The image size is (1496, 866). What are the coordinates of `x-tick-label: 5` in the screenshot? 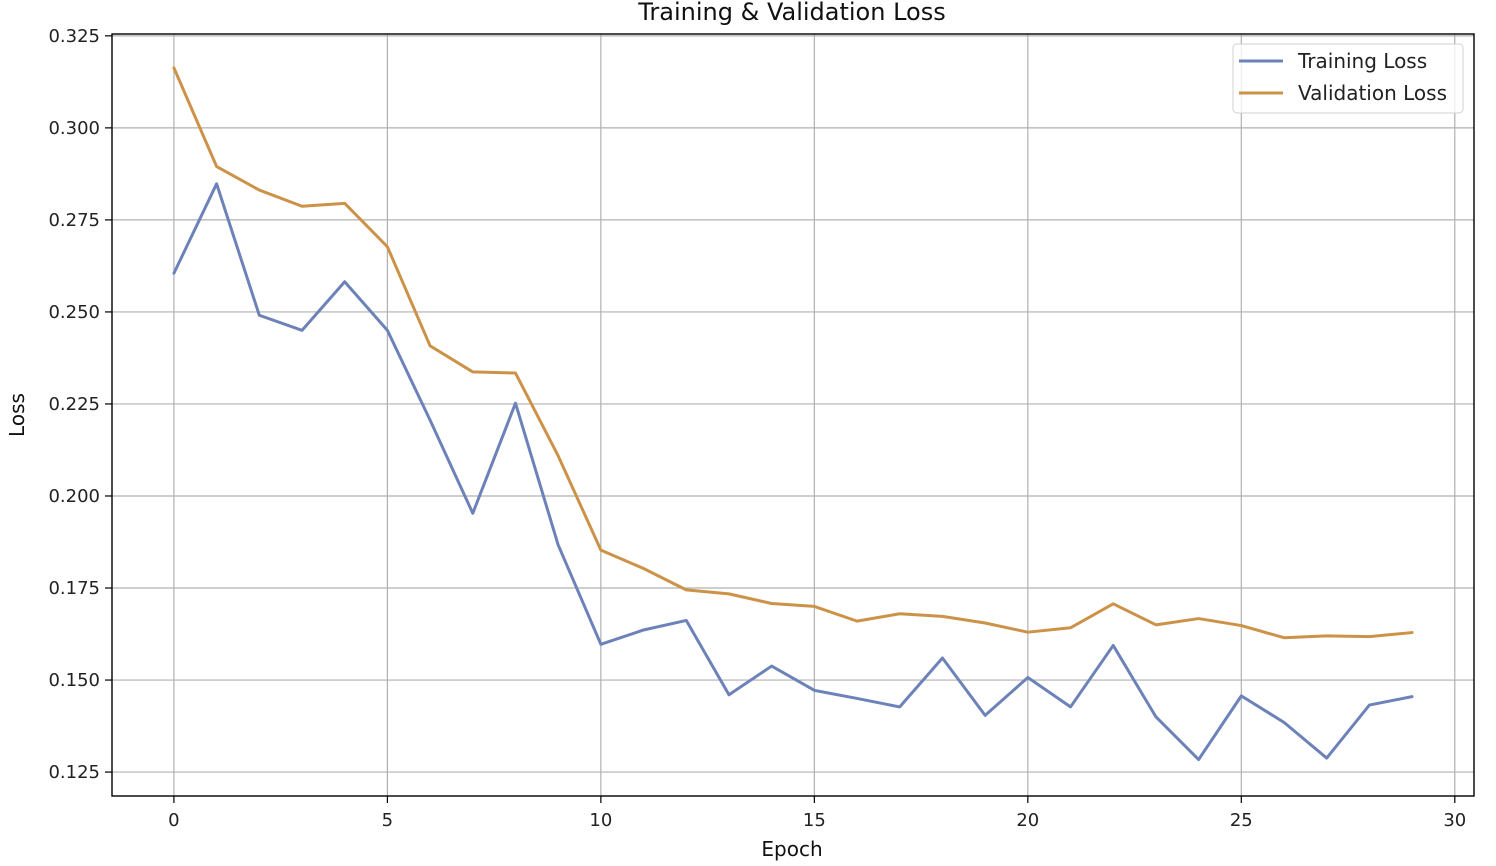 It's located at (387, 820).